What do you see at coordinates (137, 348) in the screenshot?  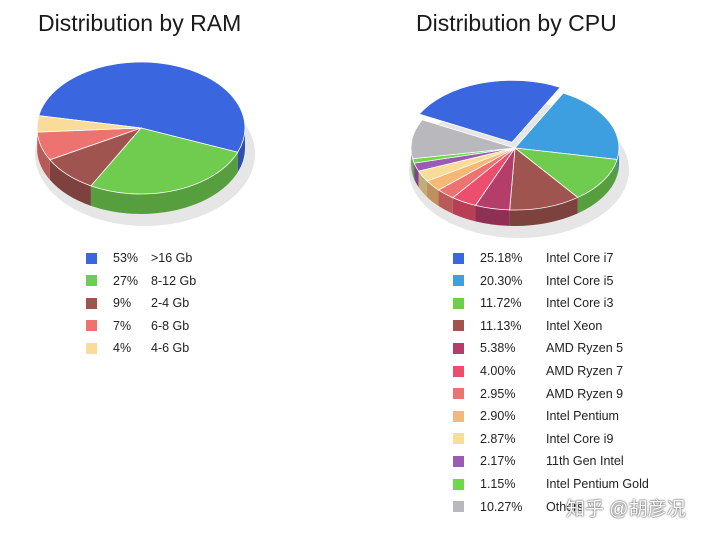 I see `ram-legend-item-4-6-gb: 4% 4-6 Gb` at bounding box center [137, 348].